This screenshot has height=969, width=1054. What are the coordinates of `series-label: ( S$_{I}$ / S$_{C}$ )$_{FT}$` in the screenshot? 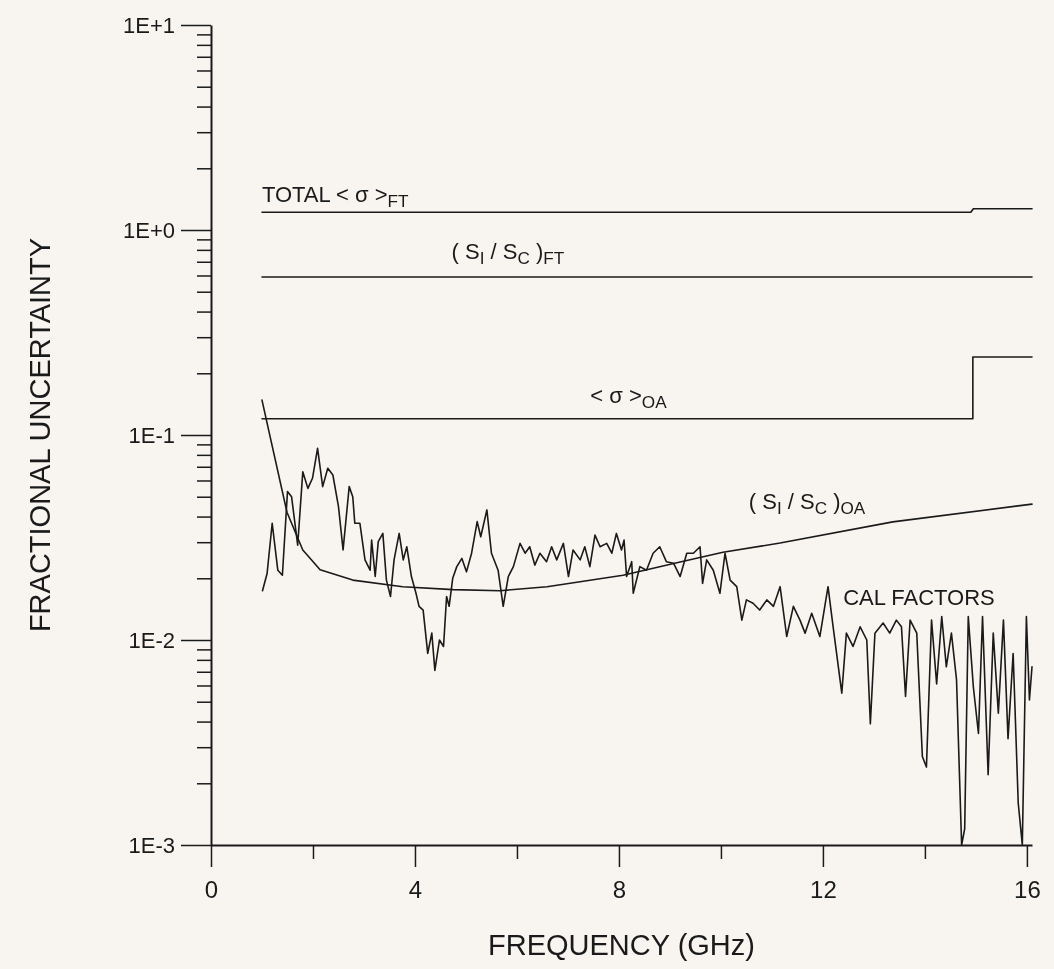 It's located at (508, 253).